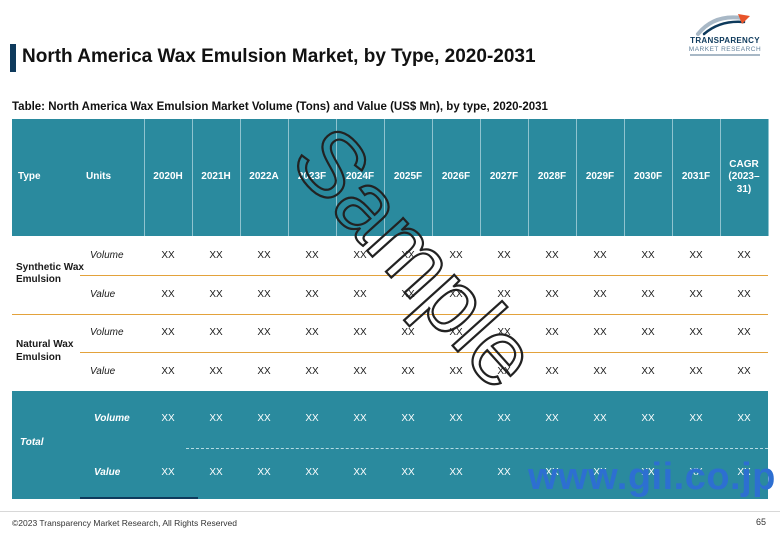  I want to click on page-number: 65, so click(760, 522).